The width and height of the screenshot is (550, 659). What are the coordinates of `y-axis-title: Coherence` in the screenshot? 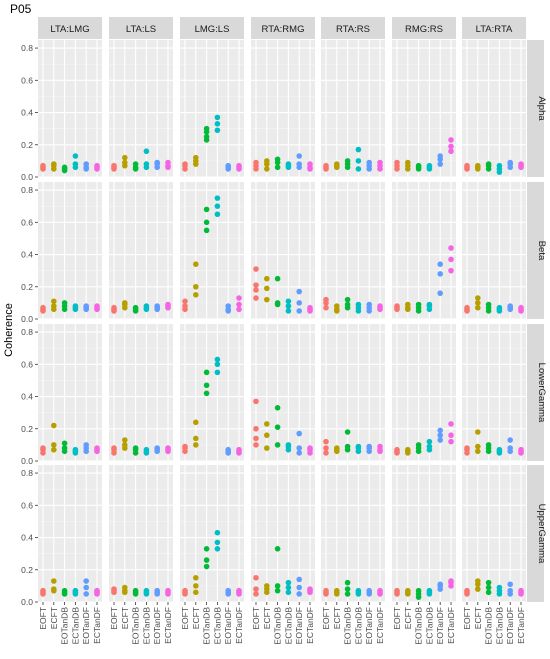 It's located at (9, 330).